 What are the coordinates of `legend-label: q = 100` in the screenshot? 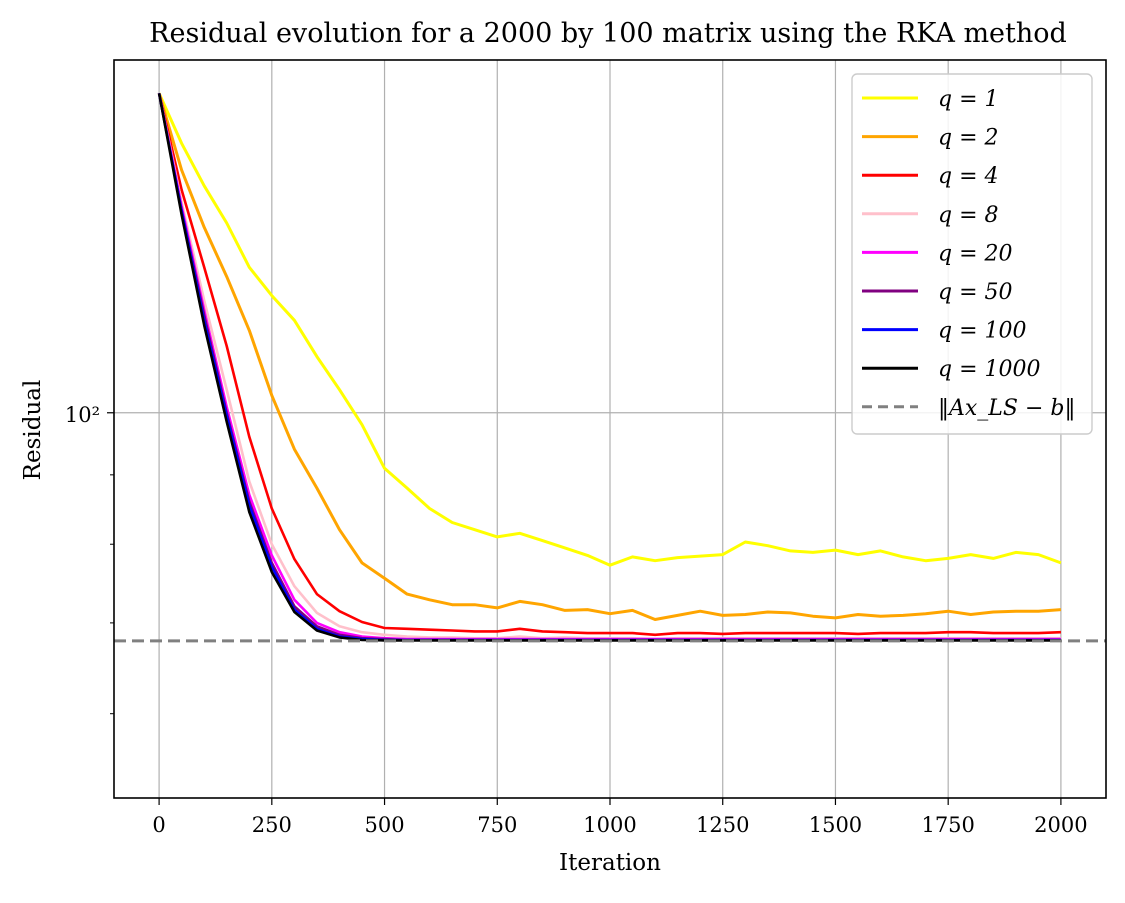 It's located at (982, 331).